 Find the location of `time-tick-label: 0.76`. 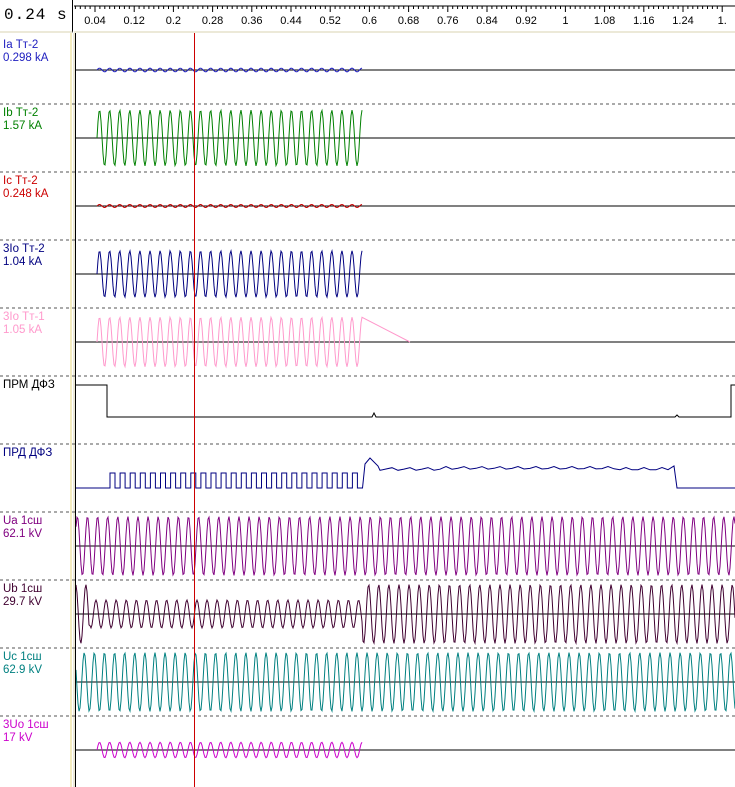

time-tick-label: 0.76 is located at coordinates (447, 21).